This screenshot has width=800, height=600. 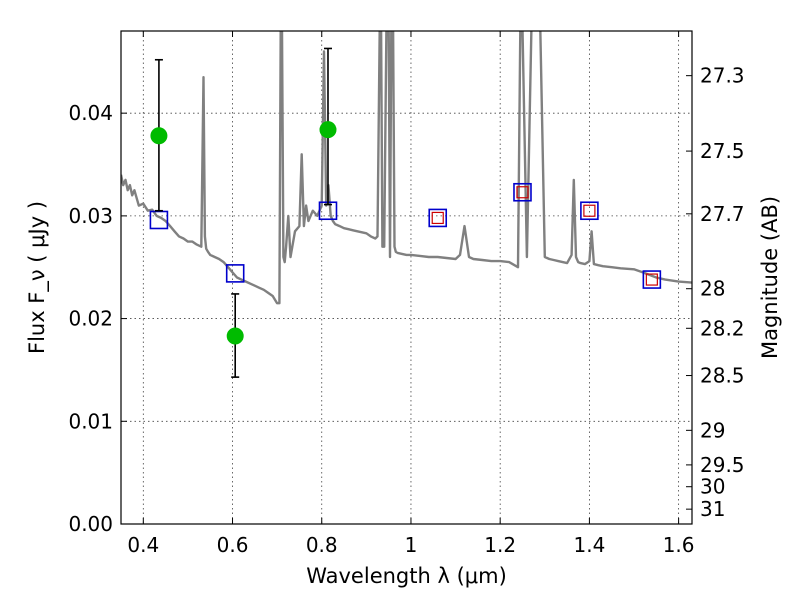 I want to click on y-tick-label: 0.03, so click(x=90, y=216).